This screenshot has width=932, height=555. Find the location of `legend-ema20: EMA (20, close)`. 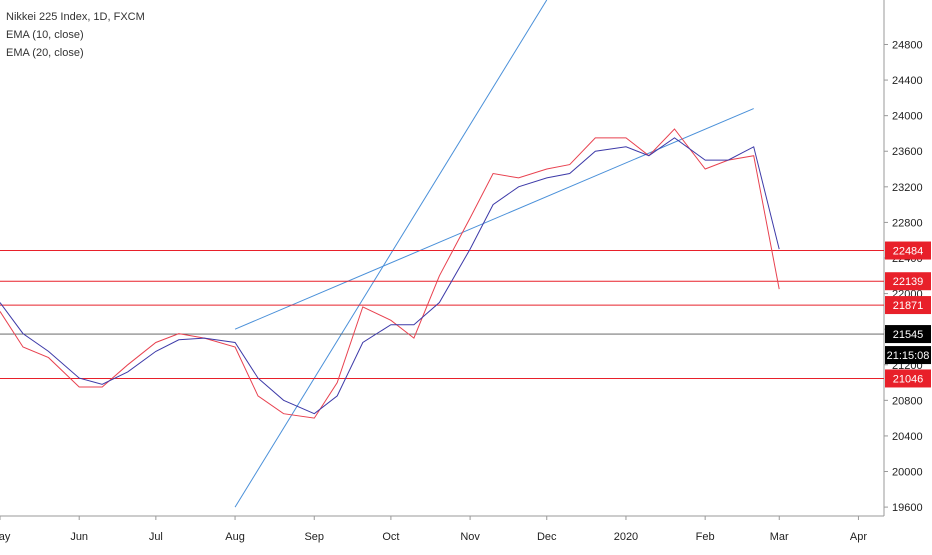

legend-ema20: EMA (20, close) is located at coordinates (45, 53).